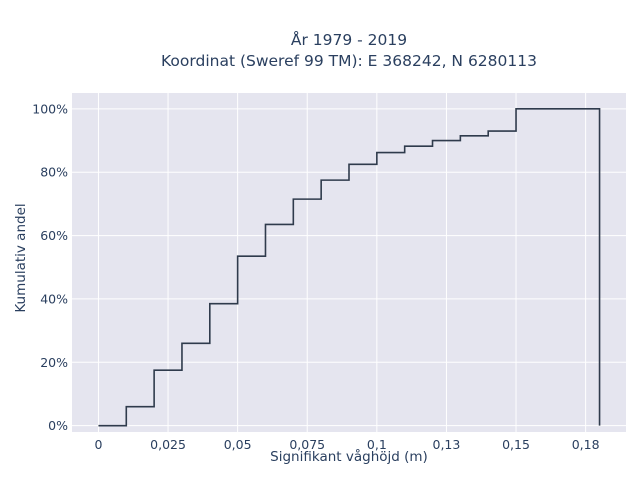  What do you see at coordinates (54, 298) in the screenshot?
I see `y-tick-label: 40%` at bounding box center [54, 298].